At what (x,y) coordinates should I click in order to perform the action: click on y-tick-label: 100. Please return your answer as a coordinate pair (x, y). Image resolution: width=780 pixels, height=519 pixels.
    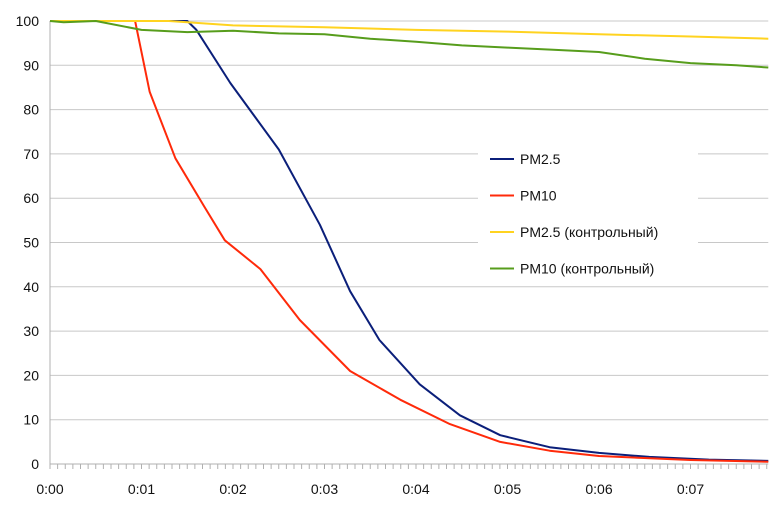
    Looking at the image, I should click on (28, 21).